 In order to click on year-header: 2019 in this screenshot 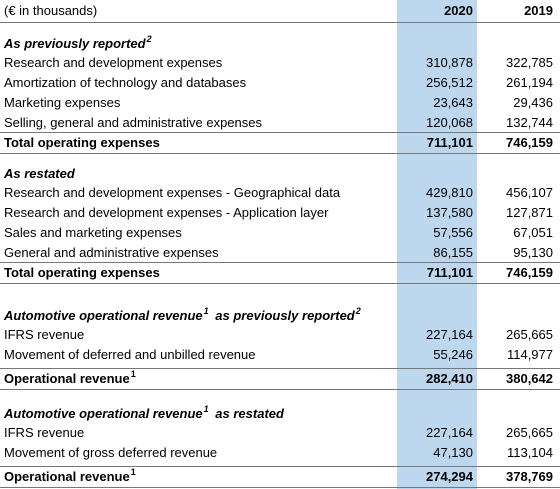, I will do `click(538, 10)`.